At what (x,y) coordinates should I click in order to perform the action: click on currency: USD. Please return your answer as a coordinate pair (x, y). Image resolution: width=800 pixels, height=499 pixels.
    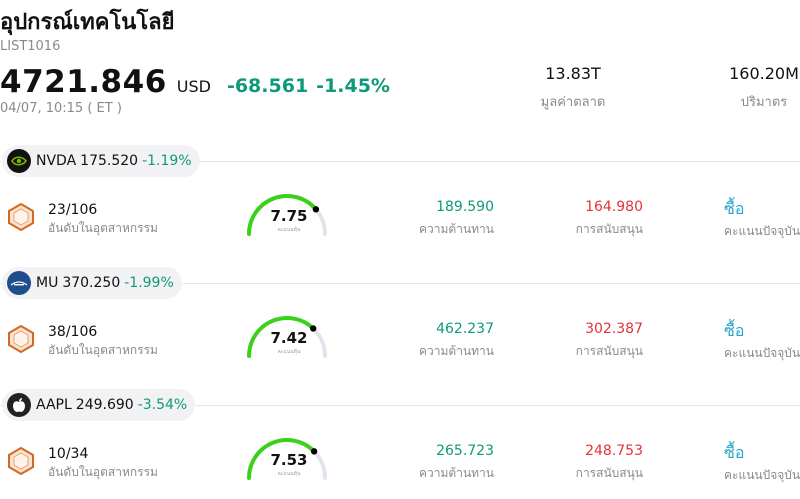
    Looking at the image, I should click on (193, 86).